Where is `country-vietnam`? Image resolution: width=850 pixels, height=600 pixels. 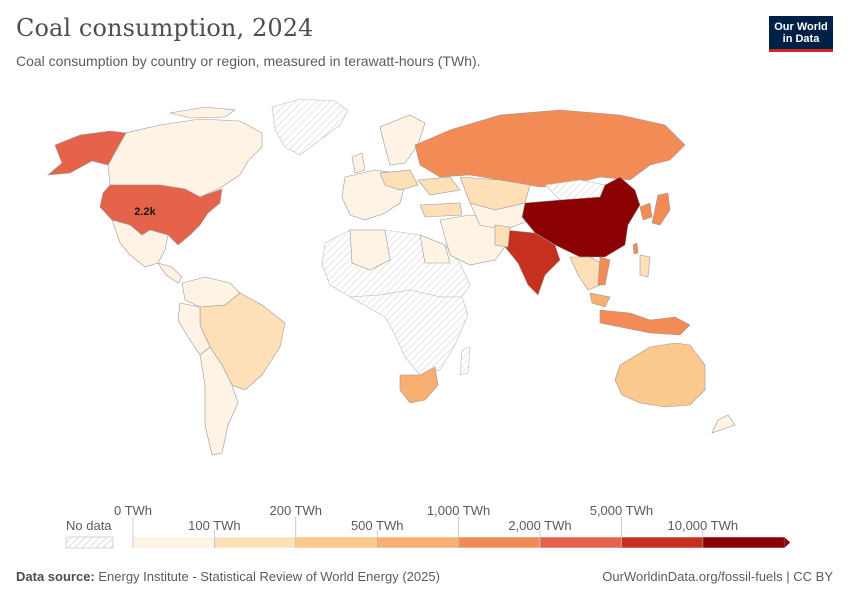
country-vietnam is located at coordinates (604, 271).